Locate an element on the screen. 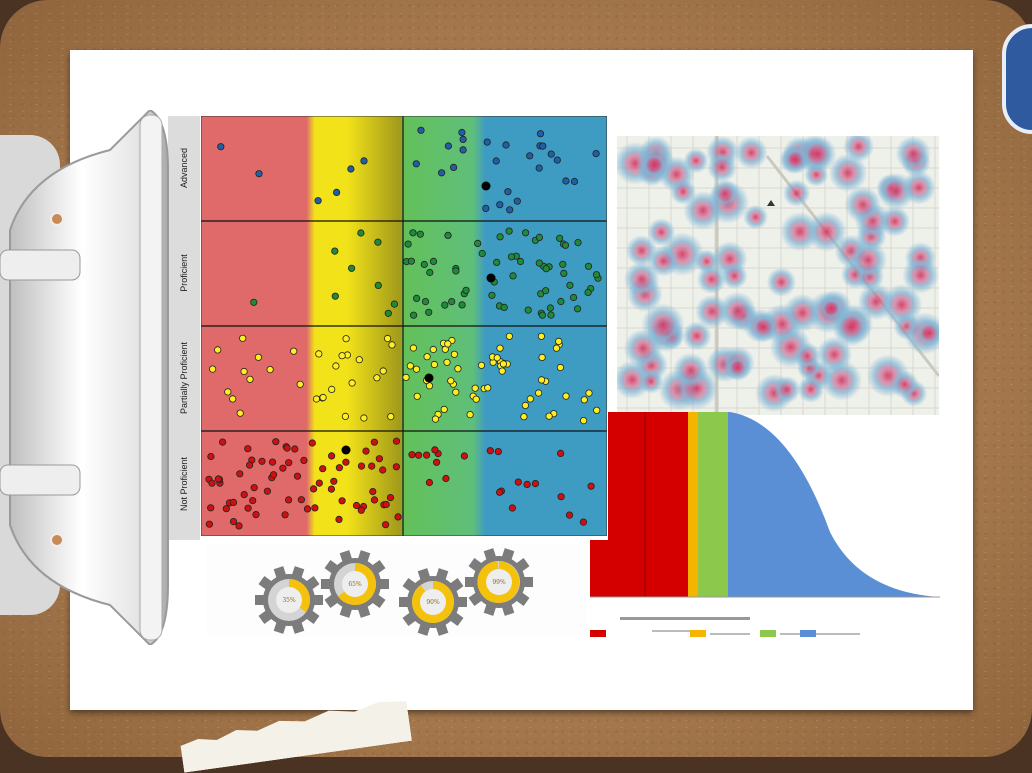 The width and height of the screenshot is (1032, 773). mean-point is located at coordinates (346, 450).